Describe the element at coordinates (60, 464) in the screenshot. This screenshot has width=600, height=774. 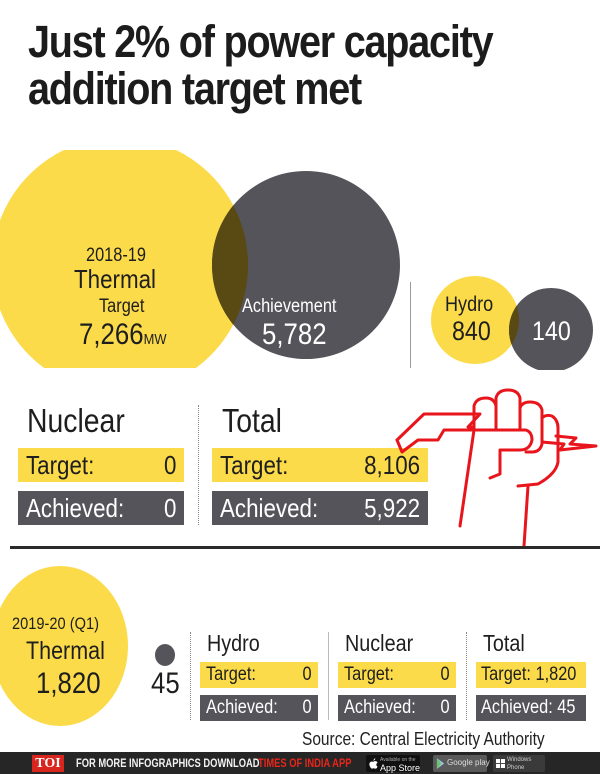
I see `nuclear-target-label: Target:` at that location.